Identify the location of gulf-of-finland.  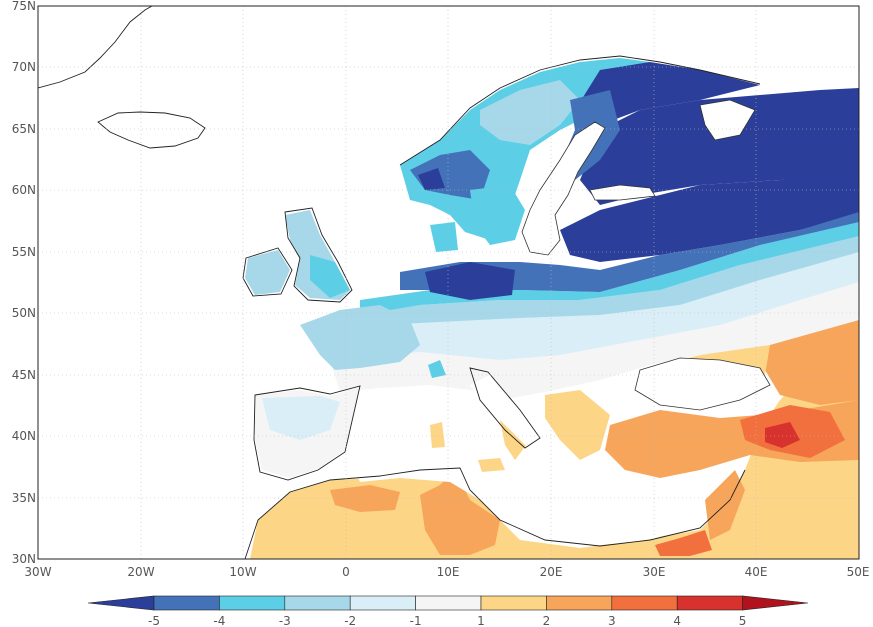
(622, 192).